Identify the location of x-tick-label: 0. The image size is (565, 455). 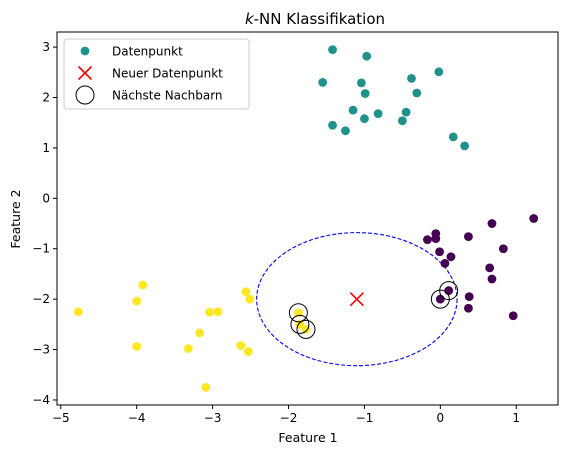
(441, 418).